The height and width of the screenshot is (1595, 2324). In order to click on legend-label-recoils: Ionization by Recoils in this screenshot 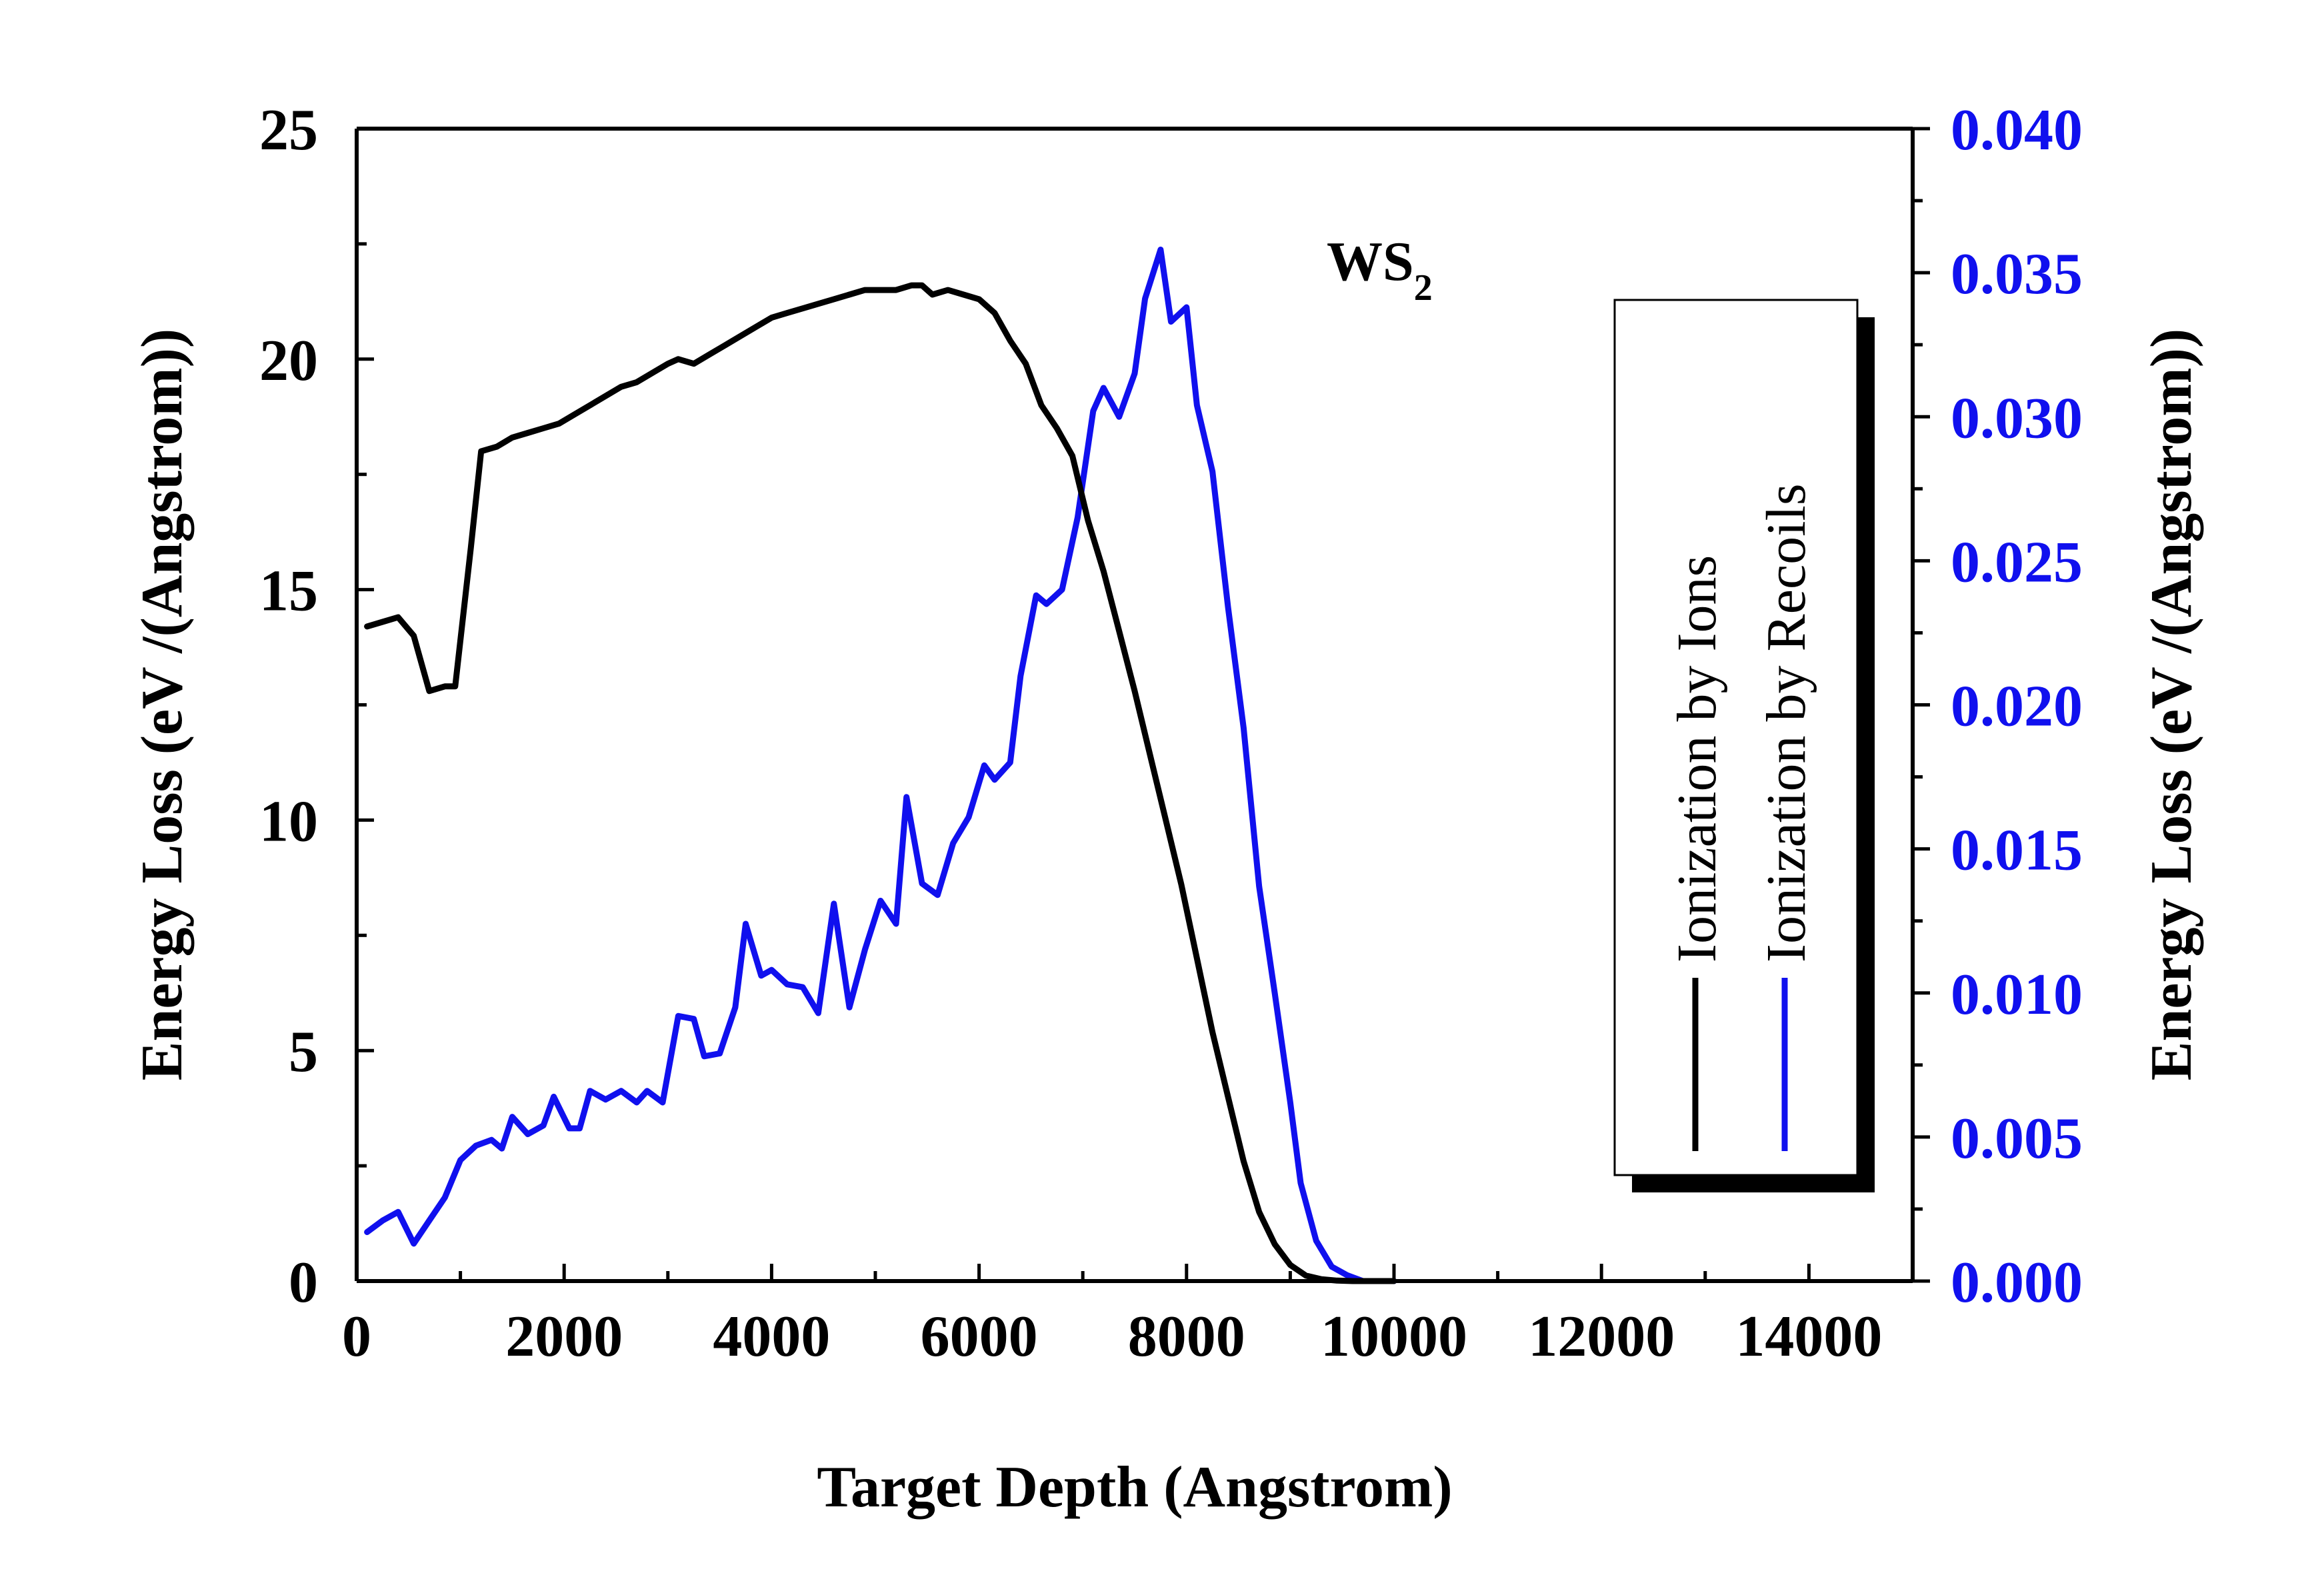, I will do `click(1786, 722)`.